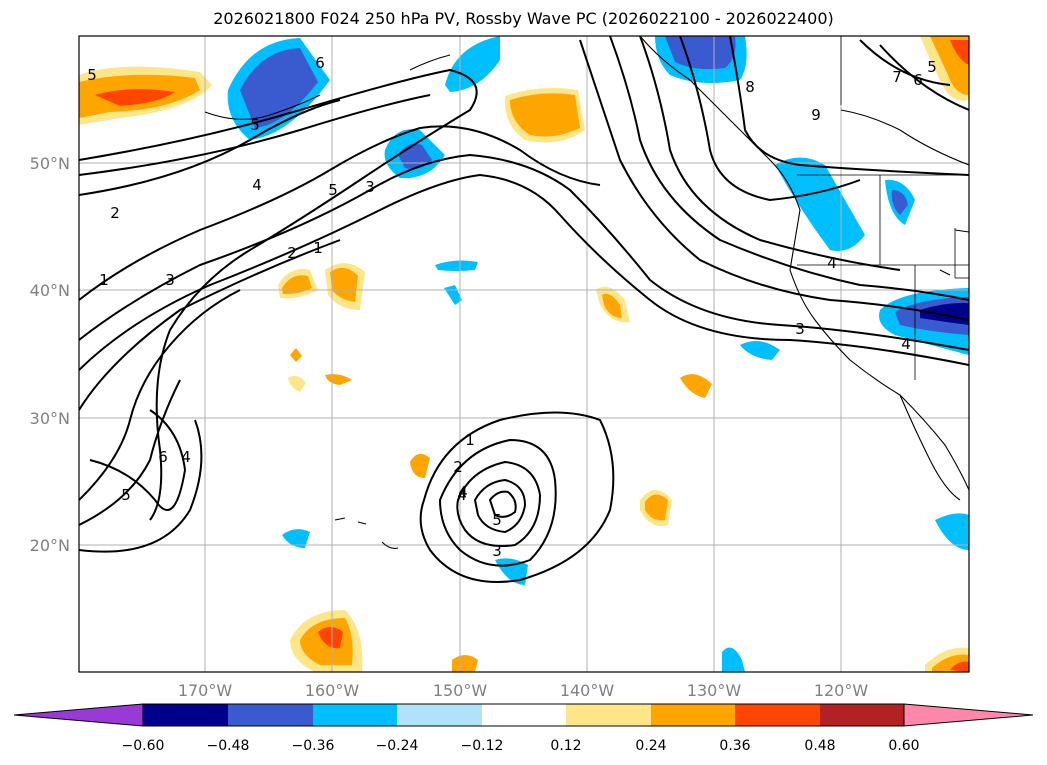  What do you see at coordinates (968, 715) in the screenshot?
I see `colorbar-extend-high` at bounding box center [968, 715].